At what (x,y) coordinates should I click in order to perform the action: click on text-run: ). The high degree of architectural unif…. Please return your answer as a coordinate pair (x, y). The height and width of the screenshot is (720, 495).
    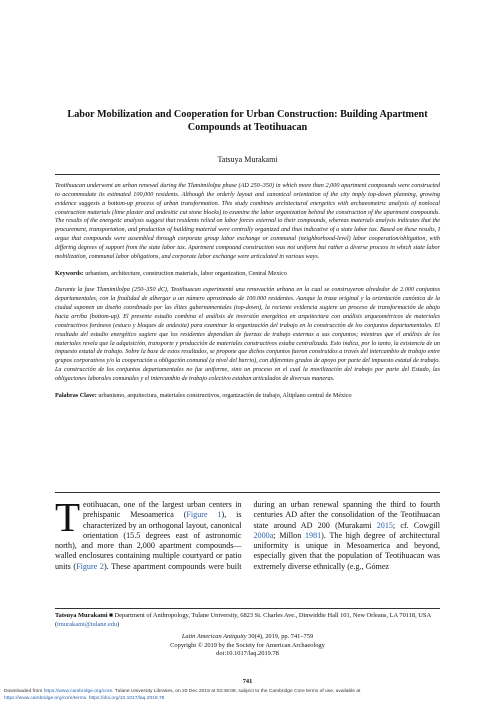
    Looking at the image, I should click on (347, 550).